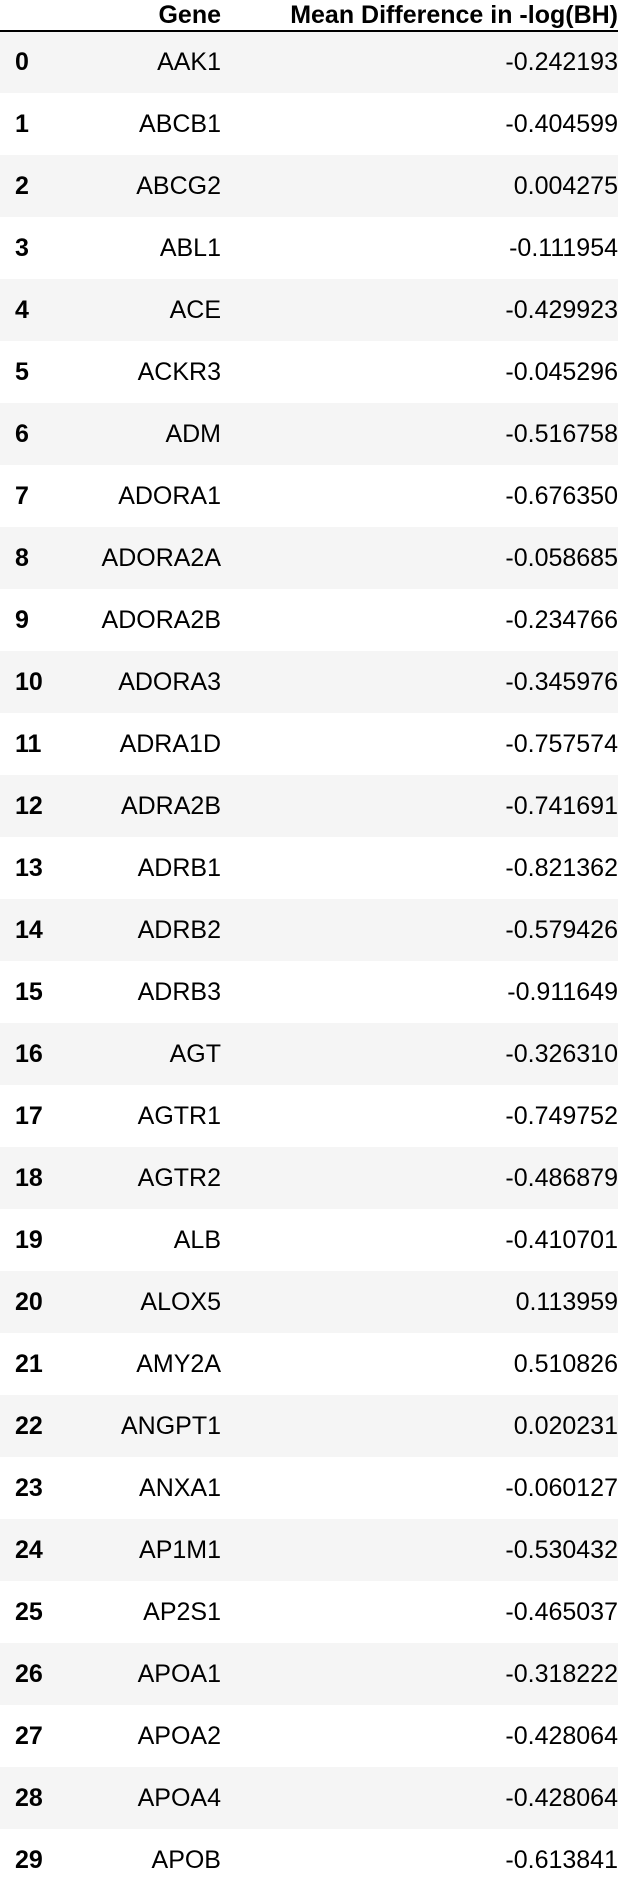 This screenshot has width=618, height=1891. I want to click on row-index: 28, so click(29, 1797).